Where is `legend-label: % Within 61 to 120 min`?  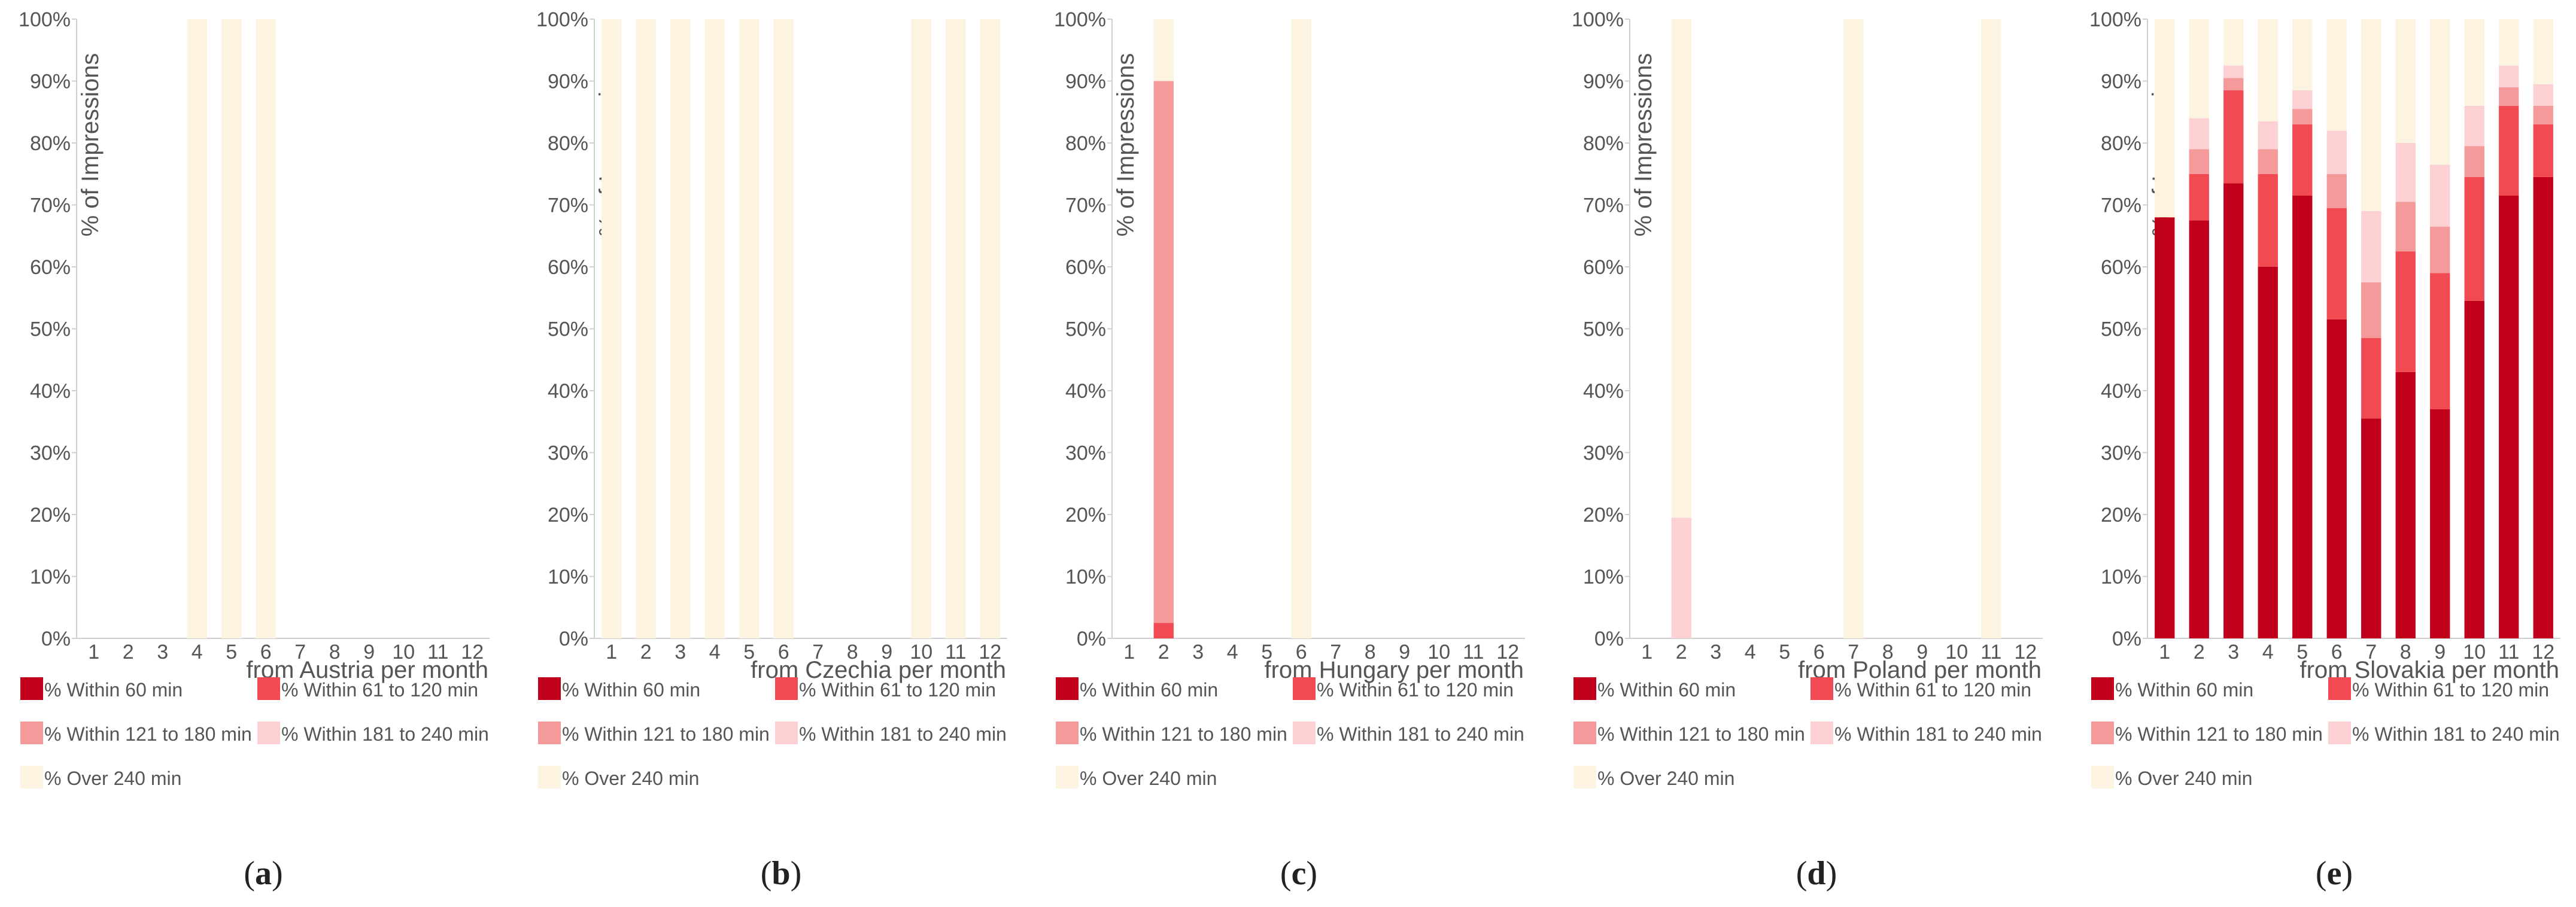 legend-label: % Within 61 to 120 min is located at coordinates (2450, 690).